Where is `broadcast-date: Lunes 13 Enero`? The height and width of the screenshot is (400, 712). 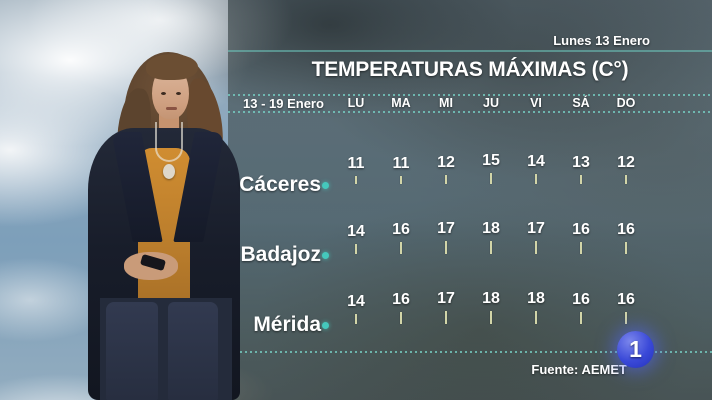
broadcast-date: Lunes 13 Enero is located at coordinates (601, 40).